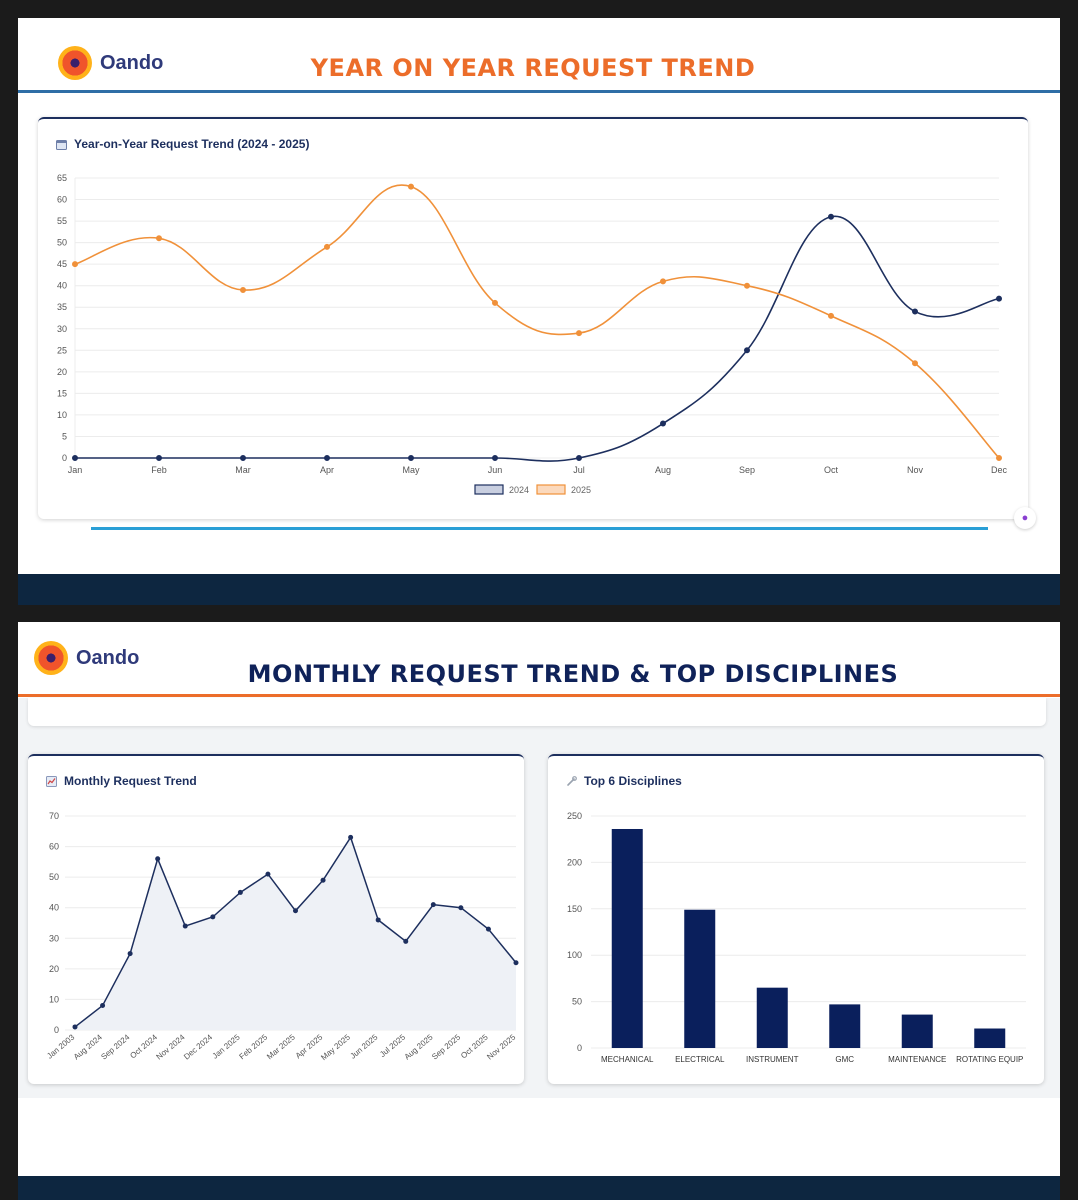 This screenshot has width=1078, height=1200. I want to click on bar-gmc, so click(845, 1026).